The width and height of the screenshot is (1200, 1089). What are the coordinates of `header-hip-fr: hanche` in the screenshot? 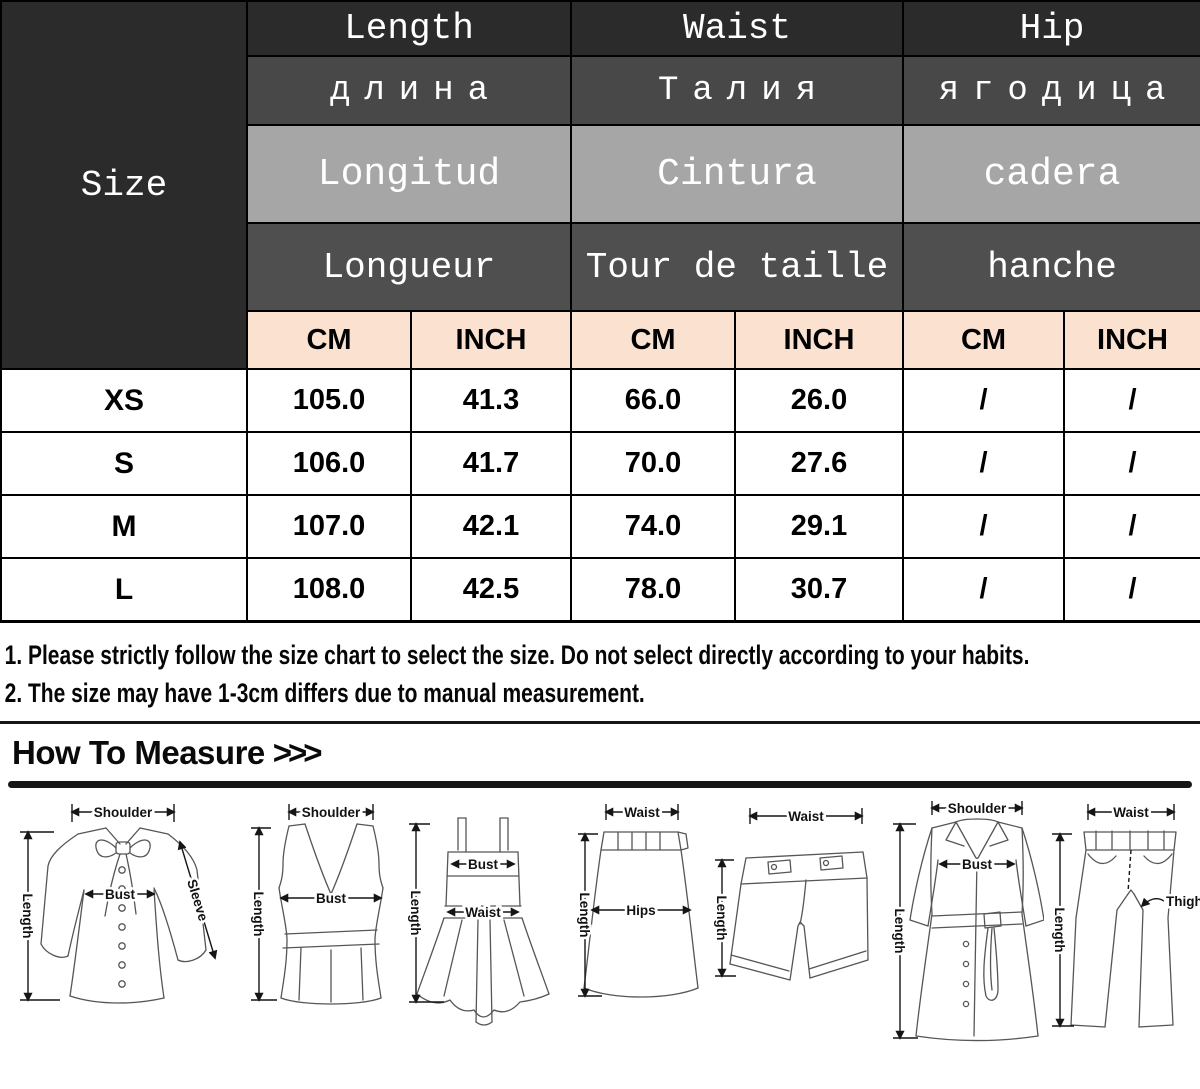 It's located at (1051, 267).